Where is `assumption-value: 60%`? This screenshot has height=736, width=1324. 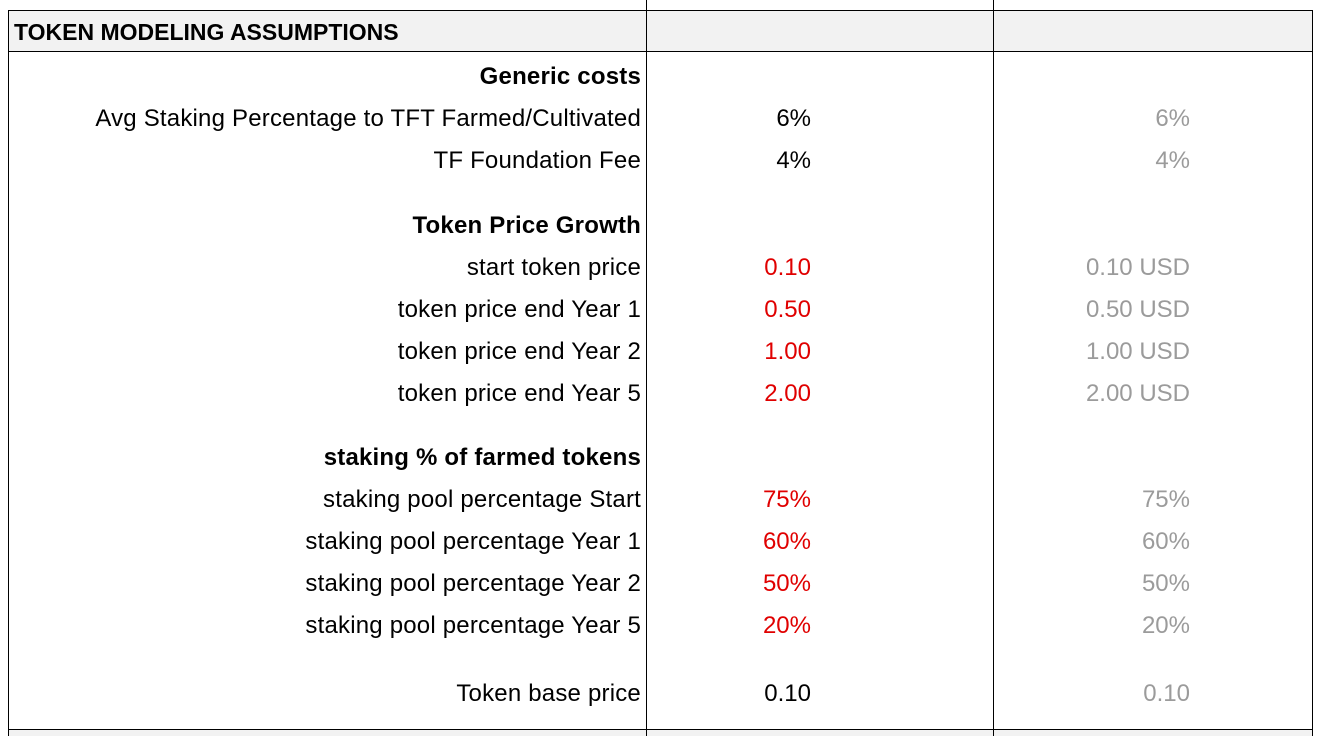 assumption-value: 60% is located at coordinates (786, 541).